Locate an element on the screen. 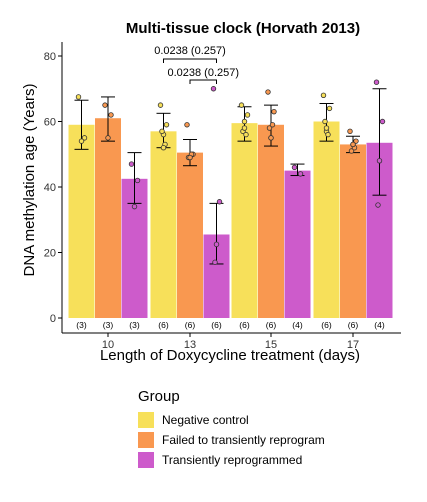 Image resolution: width=427 pixels, height=502 pixels. legend-label: Transiently reprogrammed is located at coordinates (232, 459).